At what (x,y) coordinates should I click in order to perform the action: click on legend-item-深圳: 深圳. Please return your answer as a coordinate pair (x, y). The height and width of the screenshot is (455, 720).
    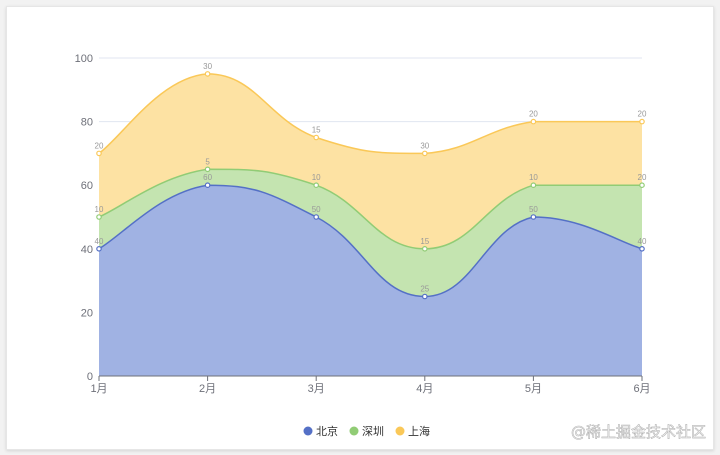
    Looking at the image, I should click on (367, 431).